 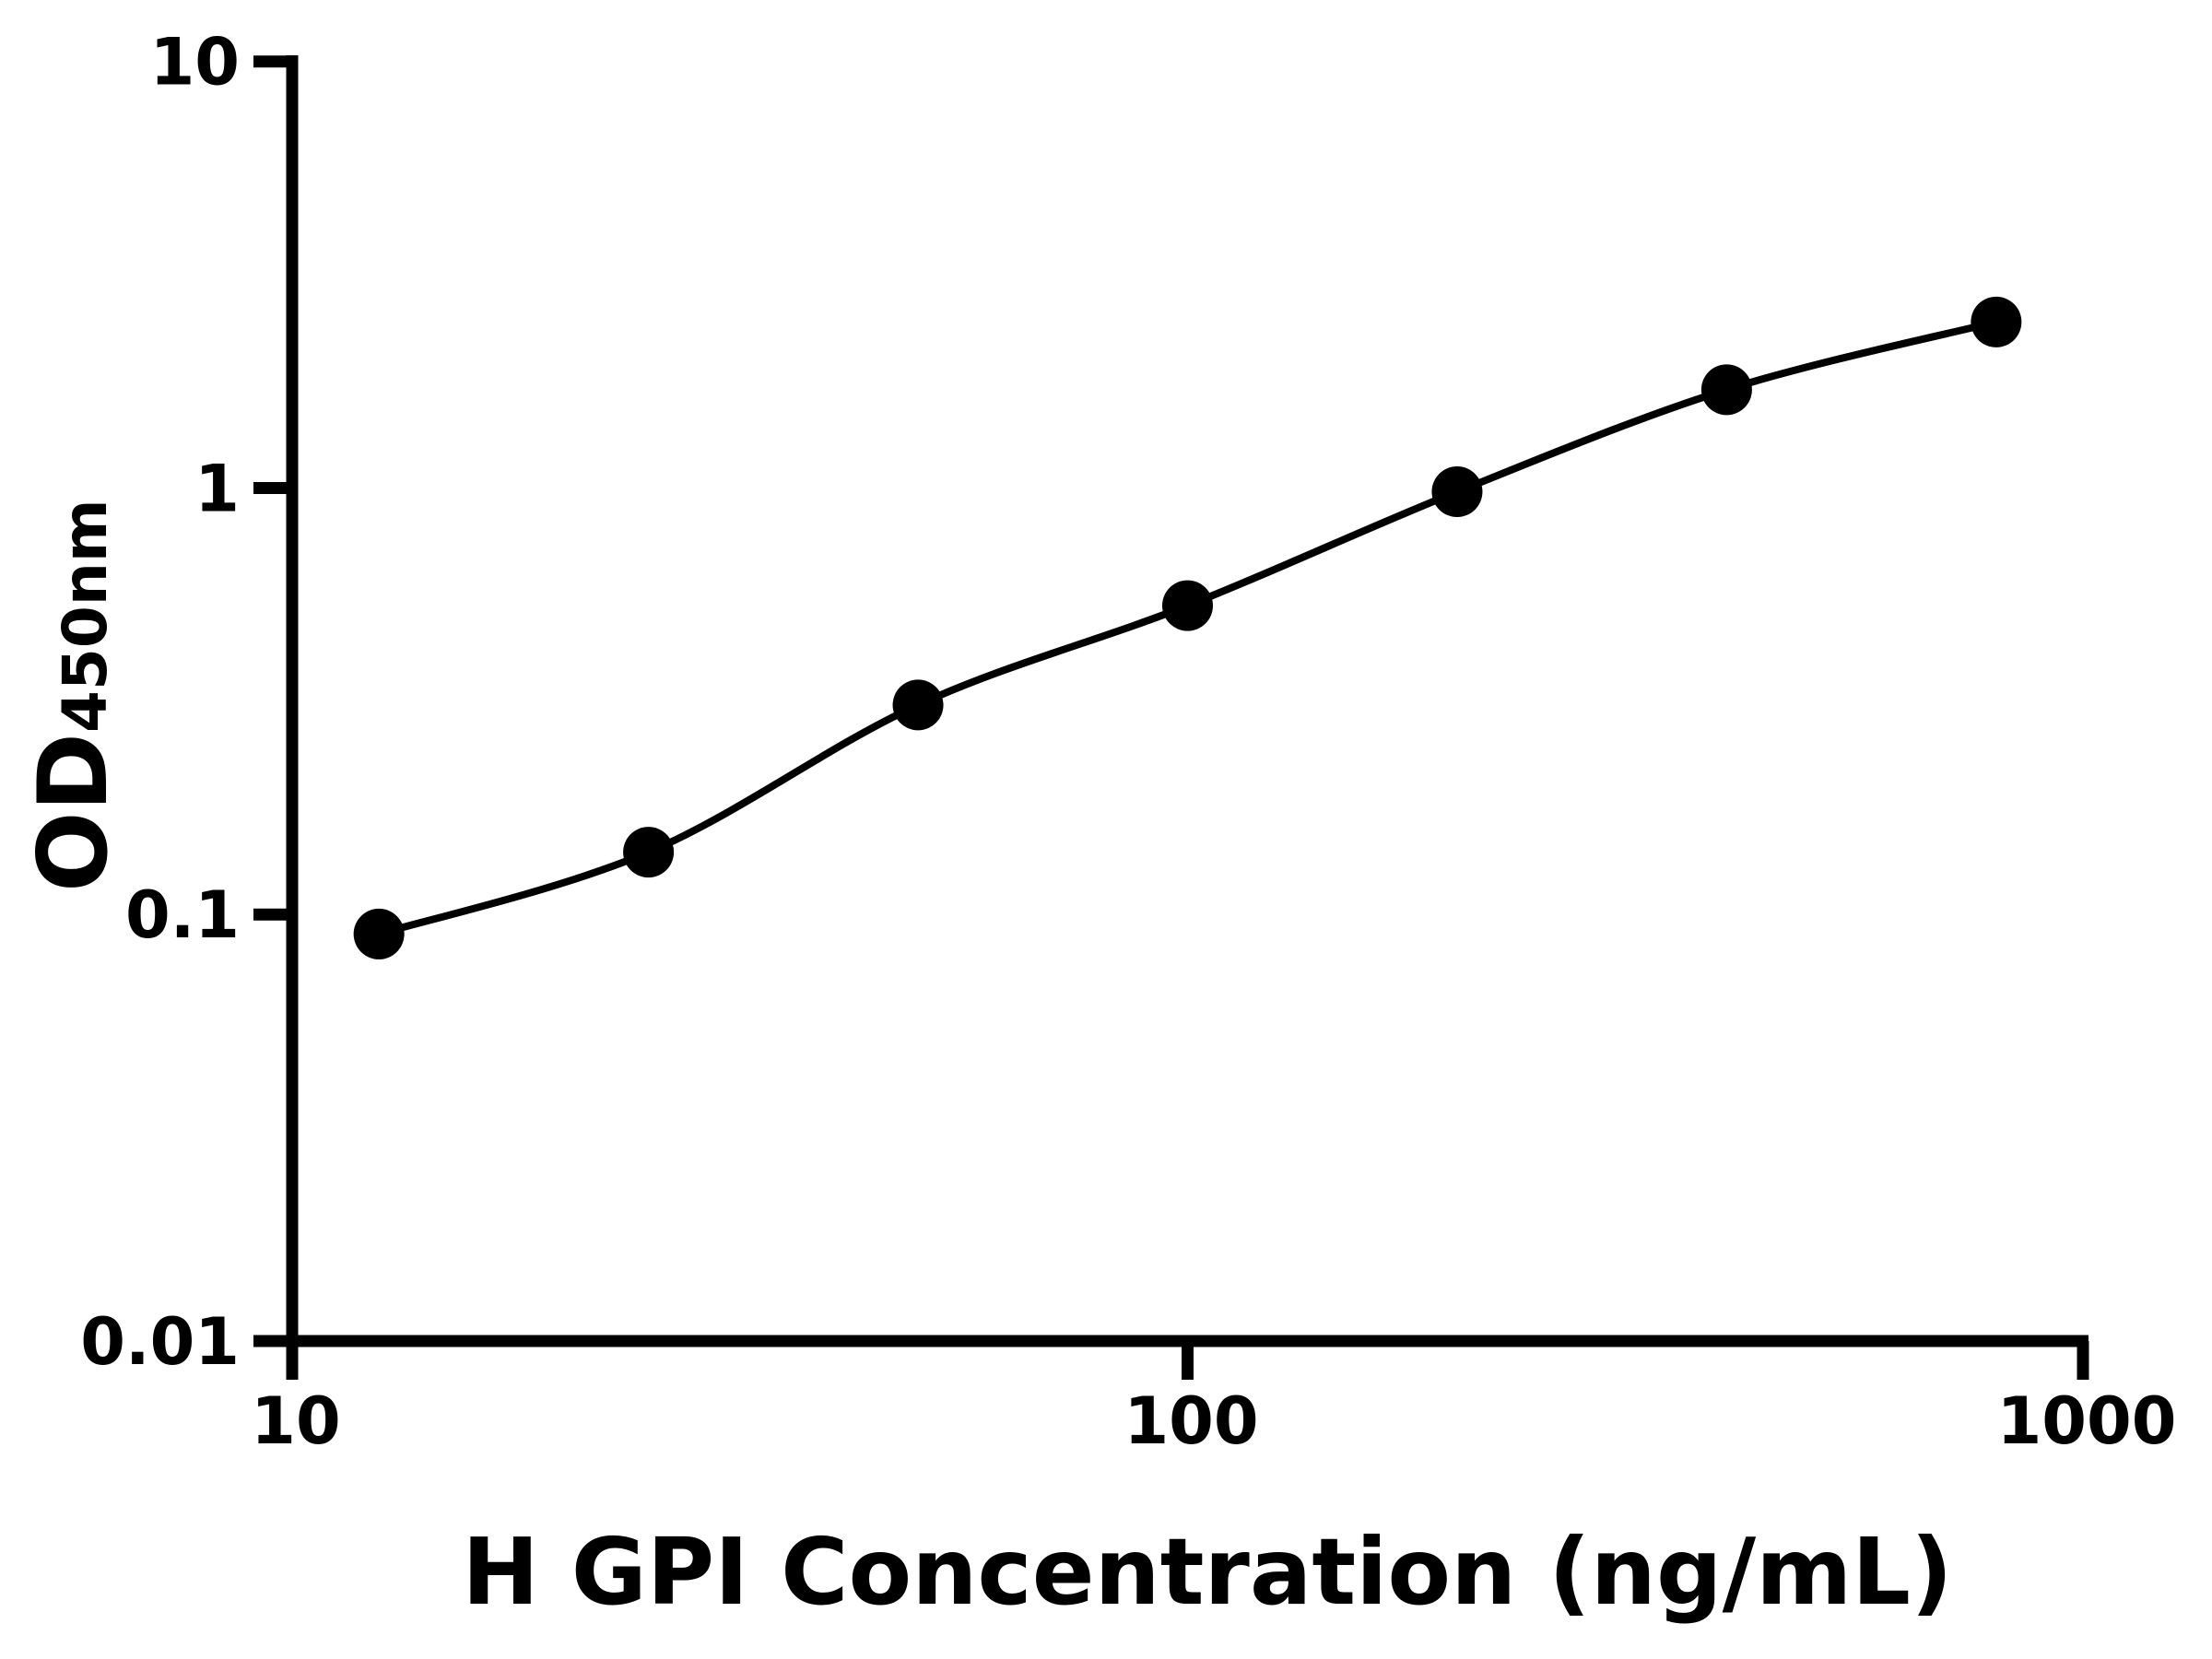 What do you see at coordinates (182, 915) in the screenshot?
I see `y-tick-label: 0.1` at bounding box center [182, 915].